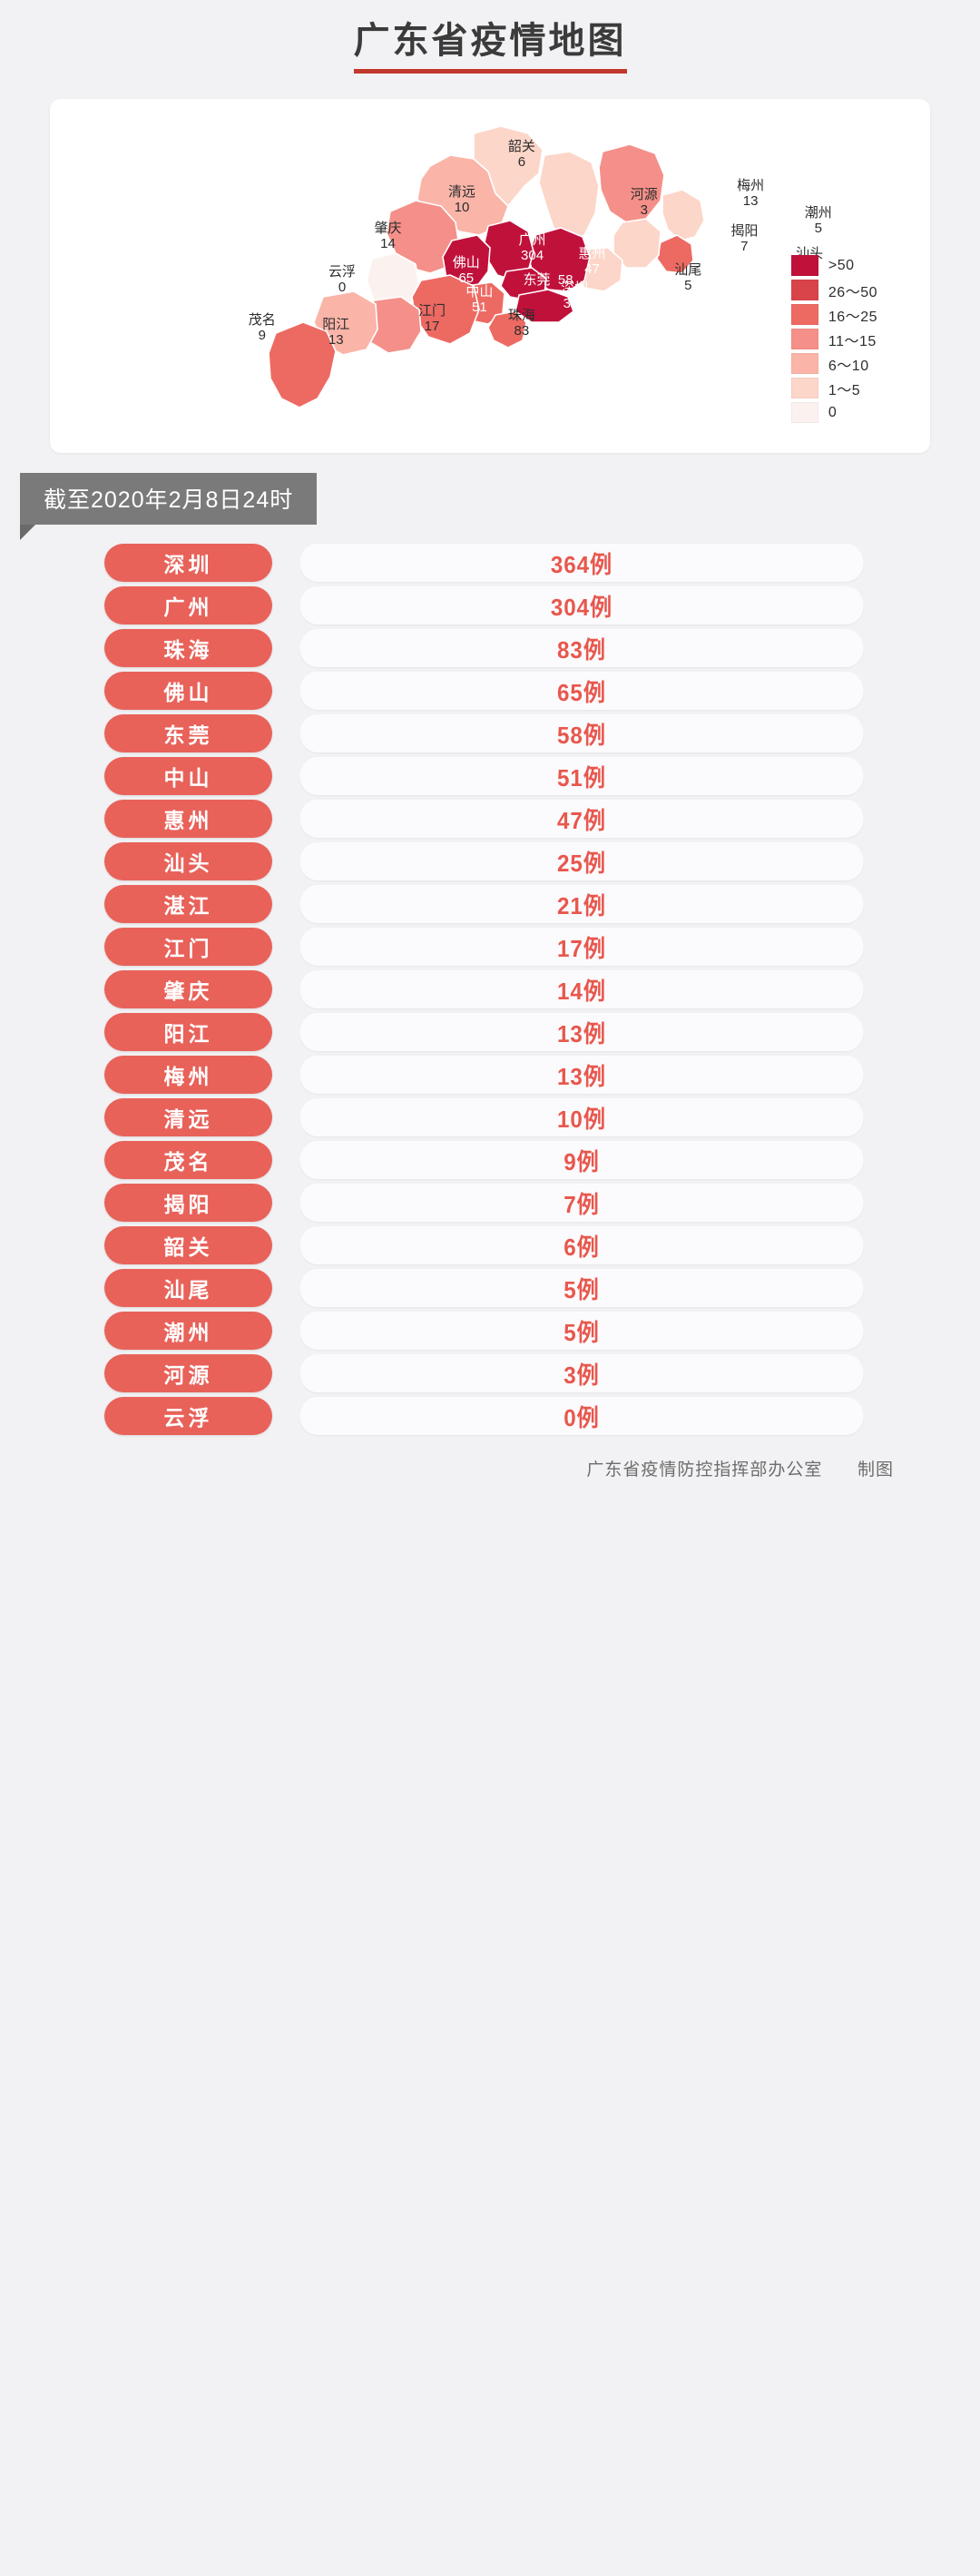 The height and width of the screenshot is (2576, 980). Describe the element at coordinates (494, 861) in the screenshot. I see `table-row: 汕头 25例` at that location.